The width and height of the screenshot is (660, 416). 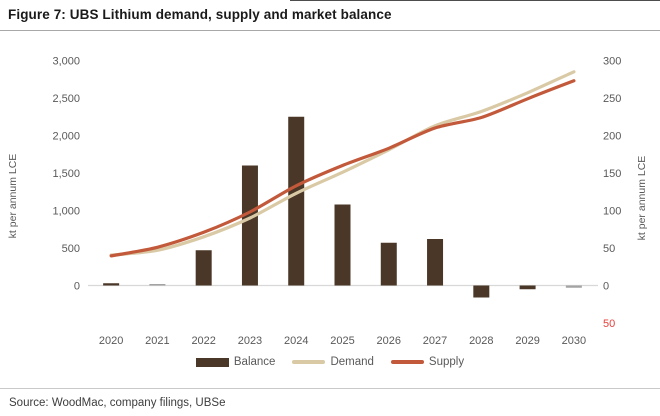 What do you see at coordinates (203, 268) in the screenshot?
I see `bar-2022` at bounding box center [203, 268].